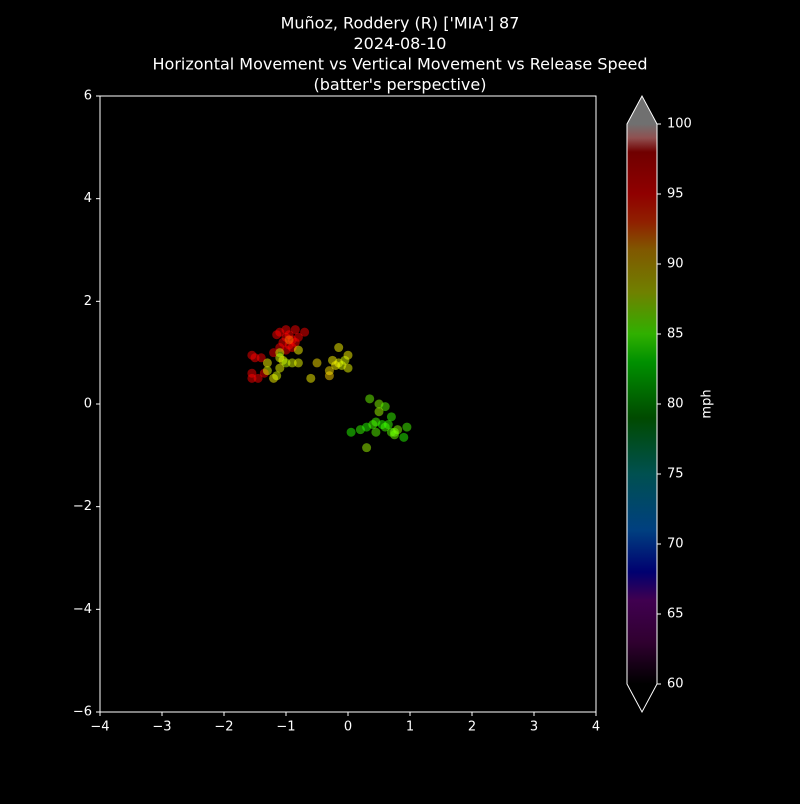 Image resolution: width=800 pixels, height=804 pixels. Describe the element at coordinates (596, 727) in the screenshot. I see `x-tick-label: 4` at that location.